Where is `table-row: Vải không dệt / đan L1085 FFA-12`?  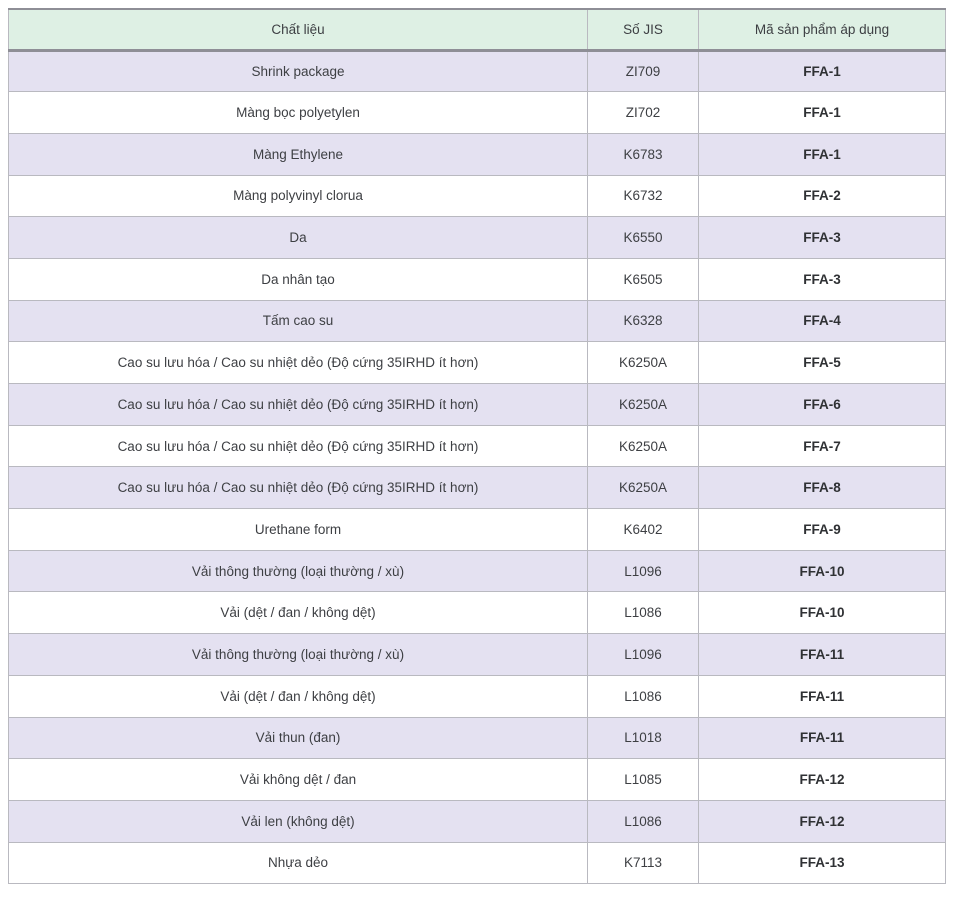
table-row: Vải không dệt / đan L1085 FFA-12 is located at coordinates (477, 779).